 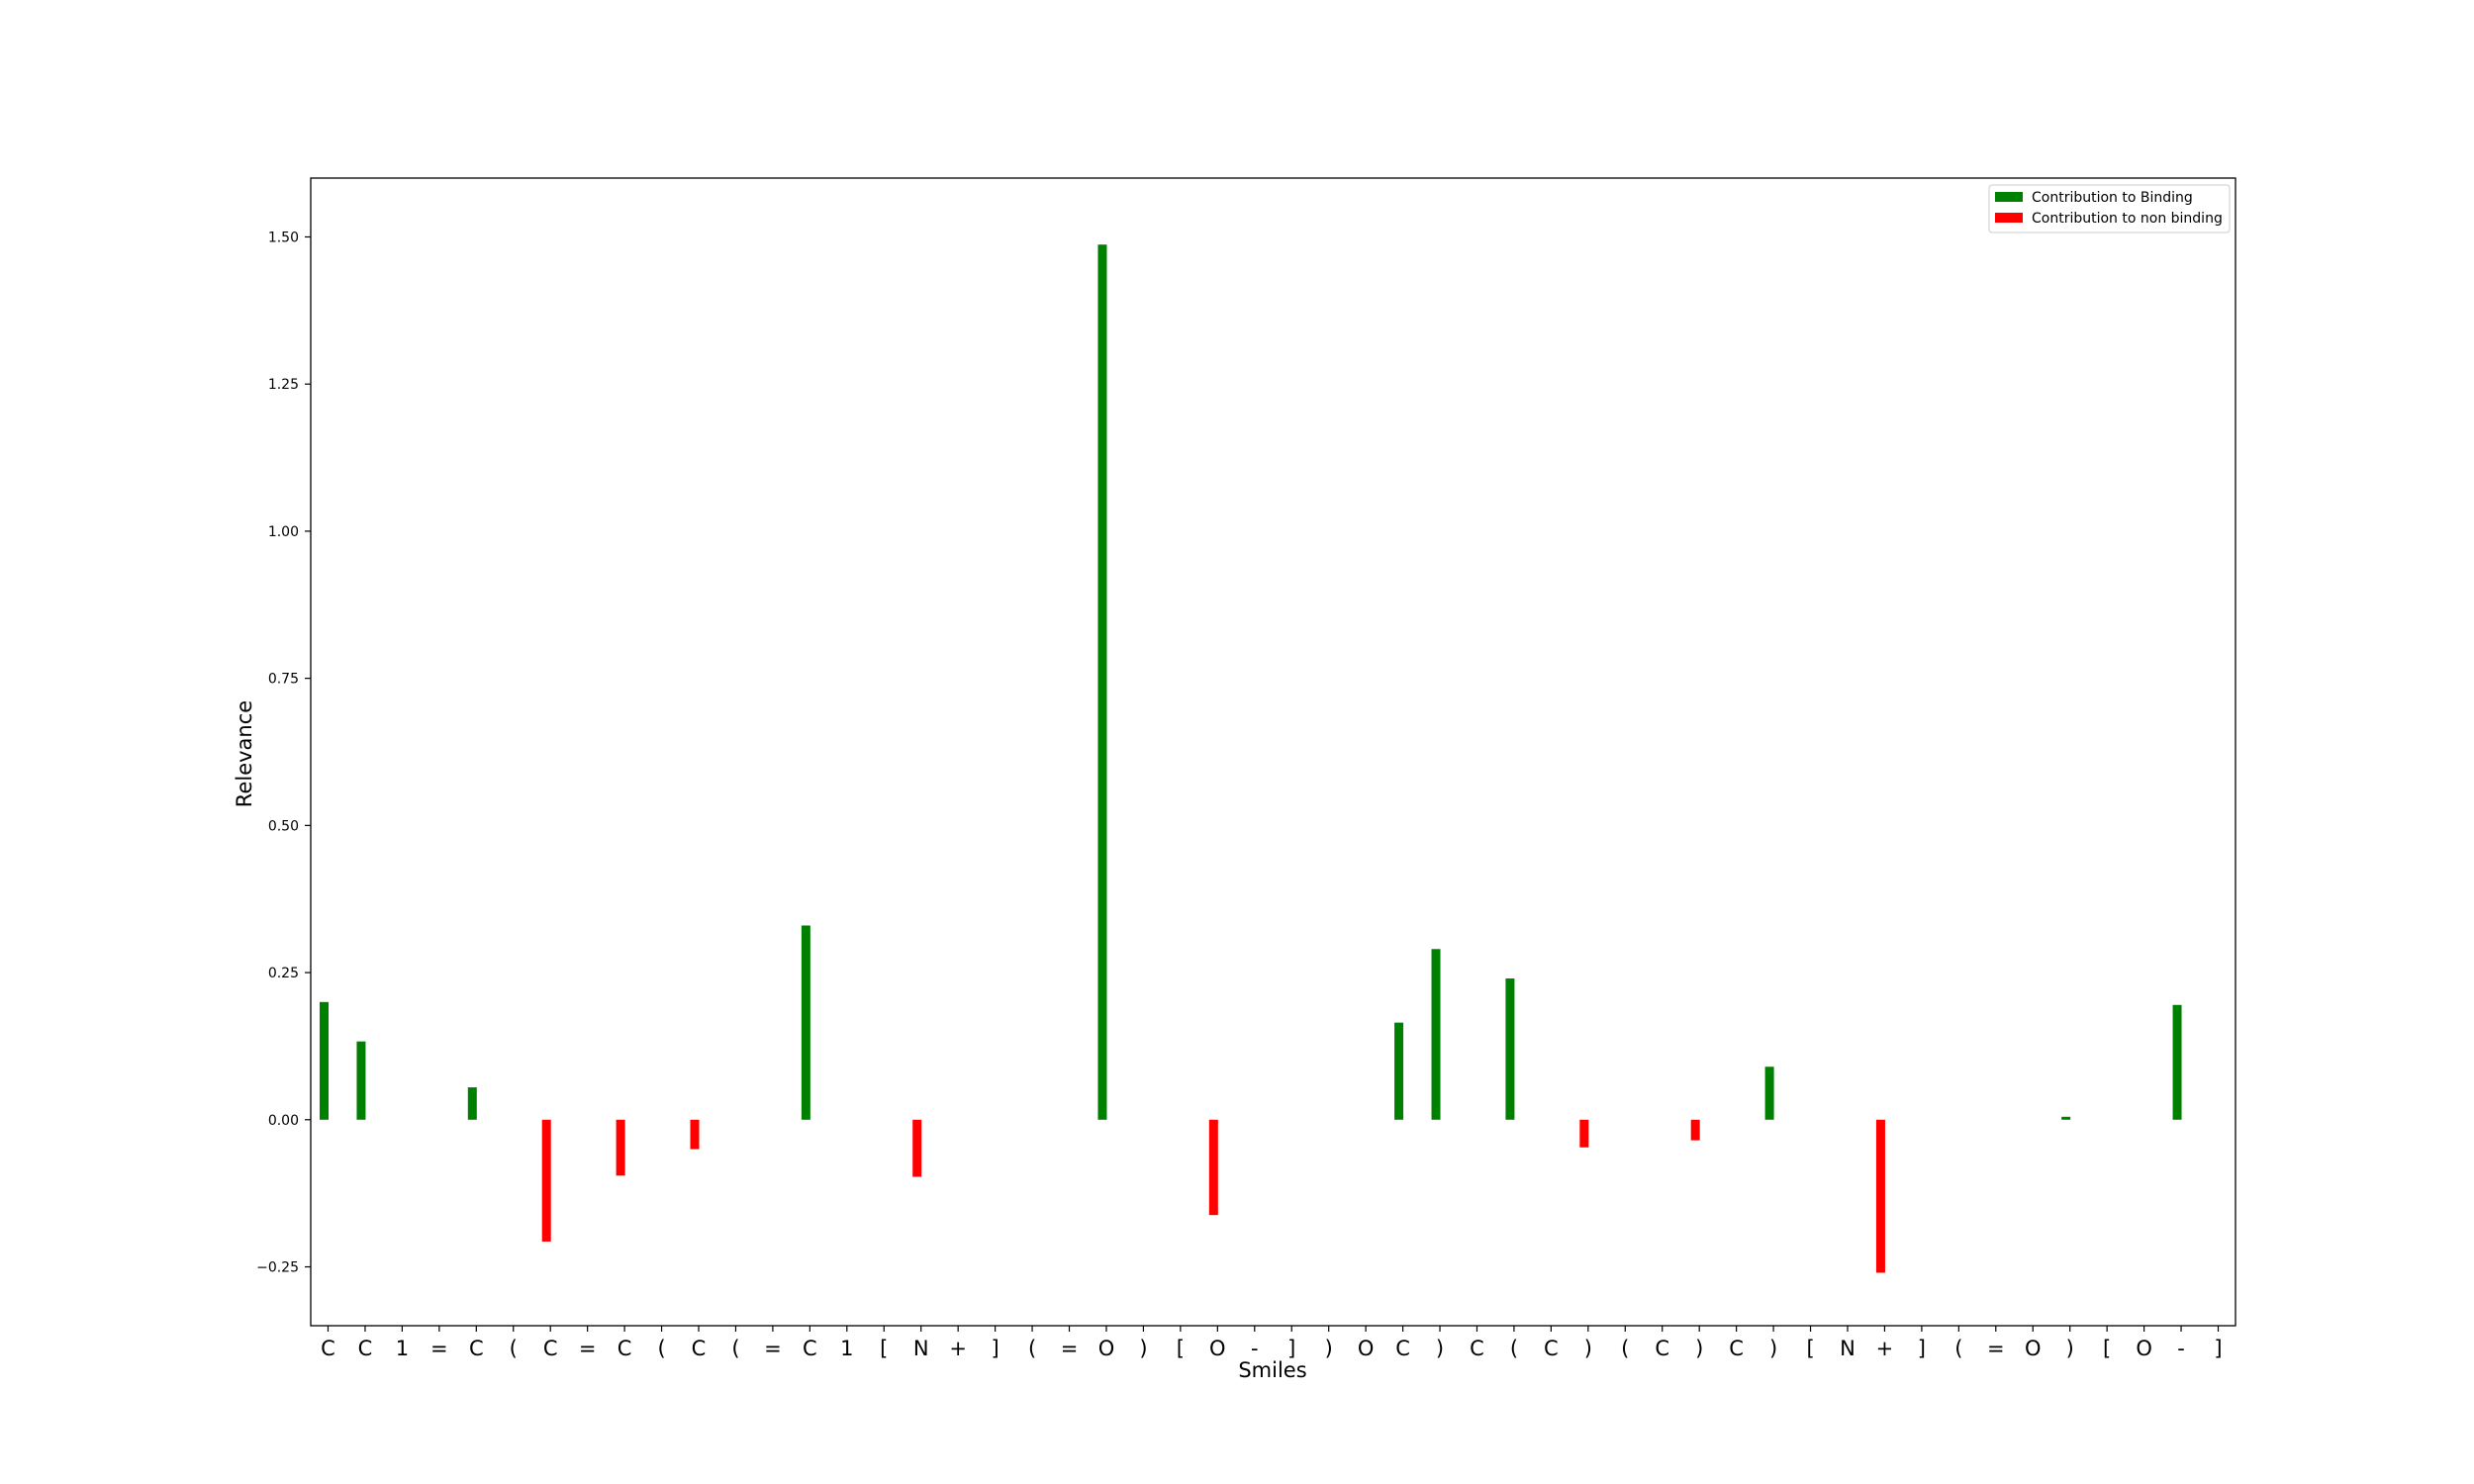 I want to click on y-tick-label: 0.00, so click(x=284, y=1121).